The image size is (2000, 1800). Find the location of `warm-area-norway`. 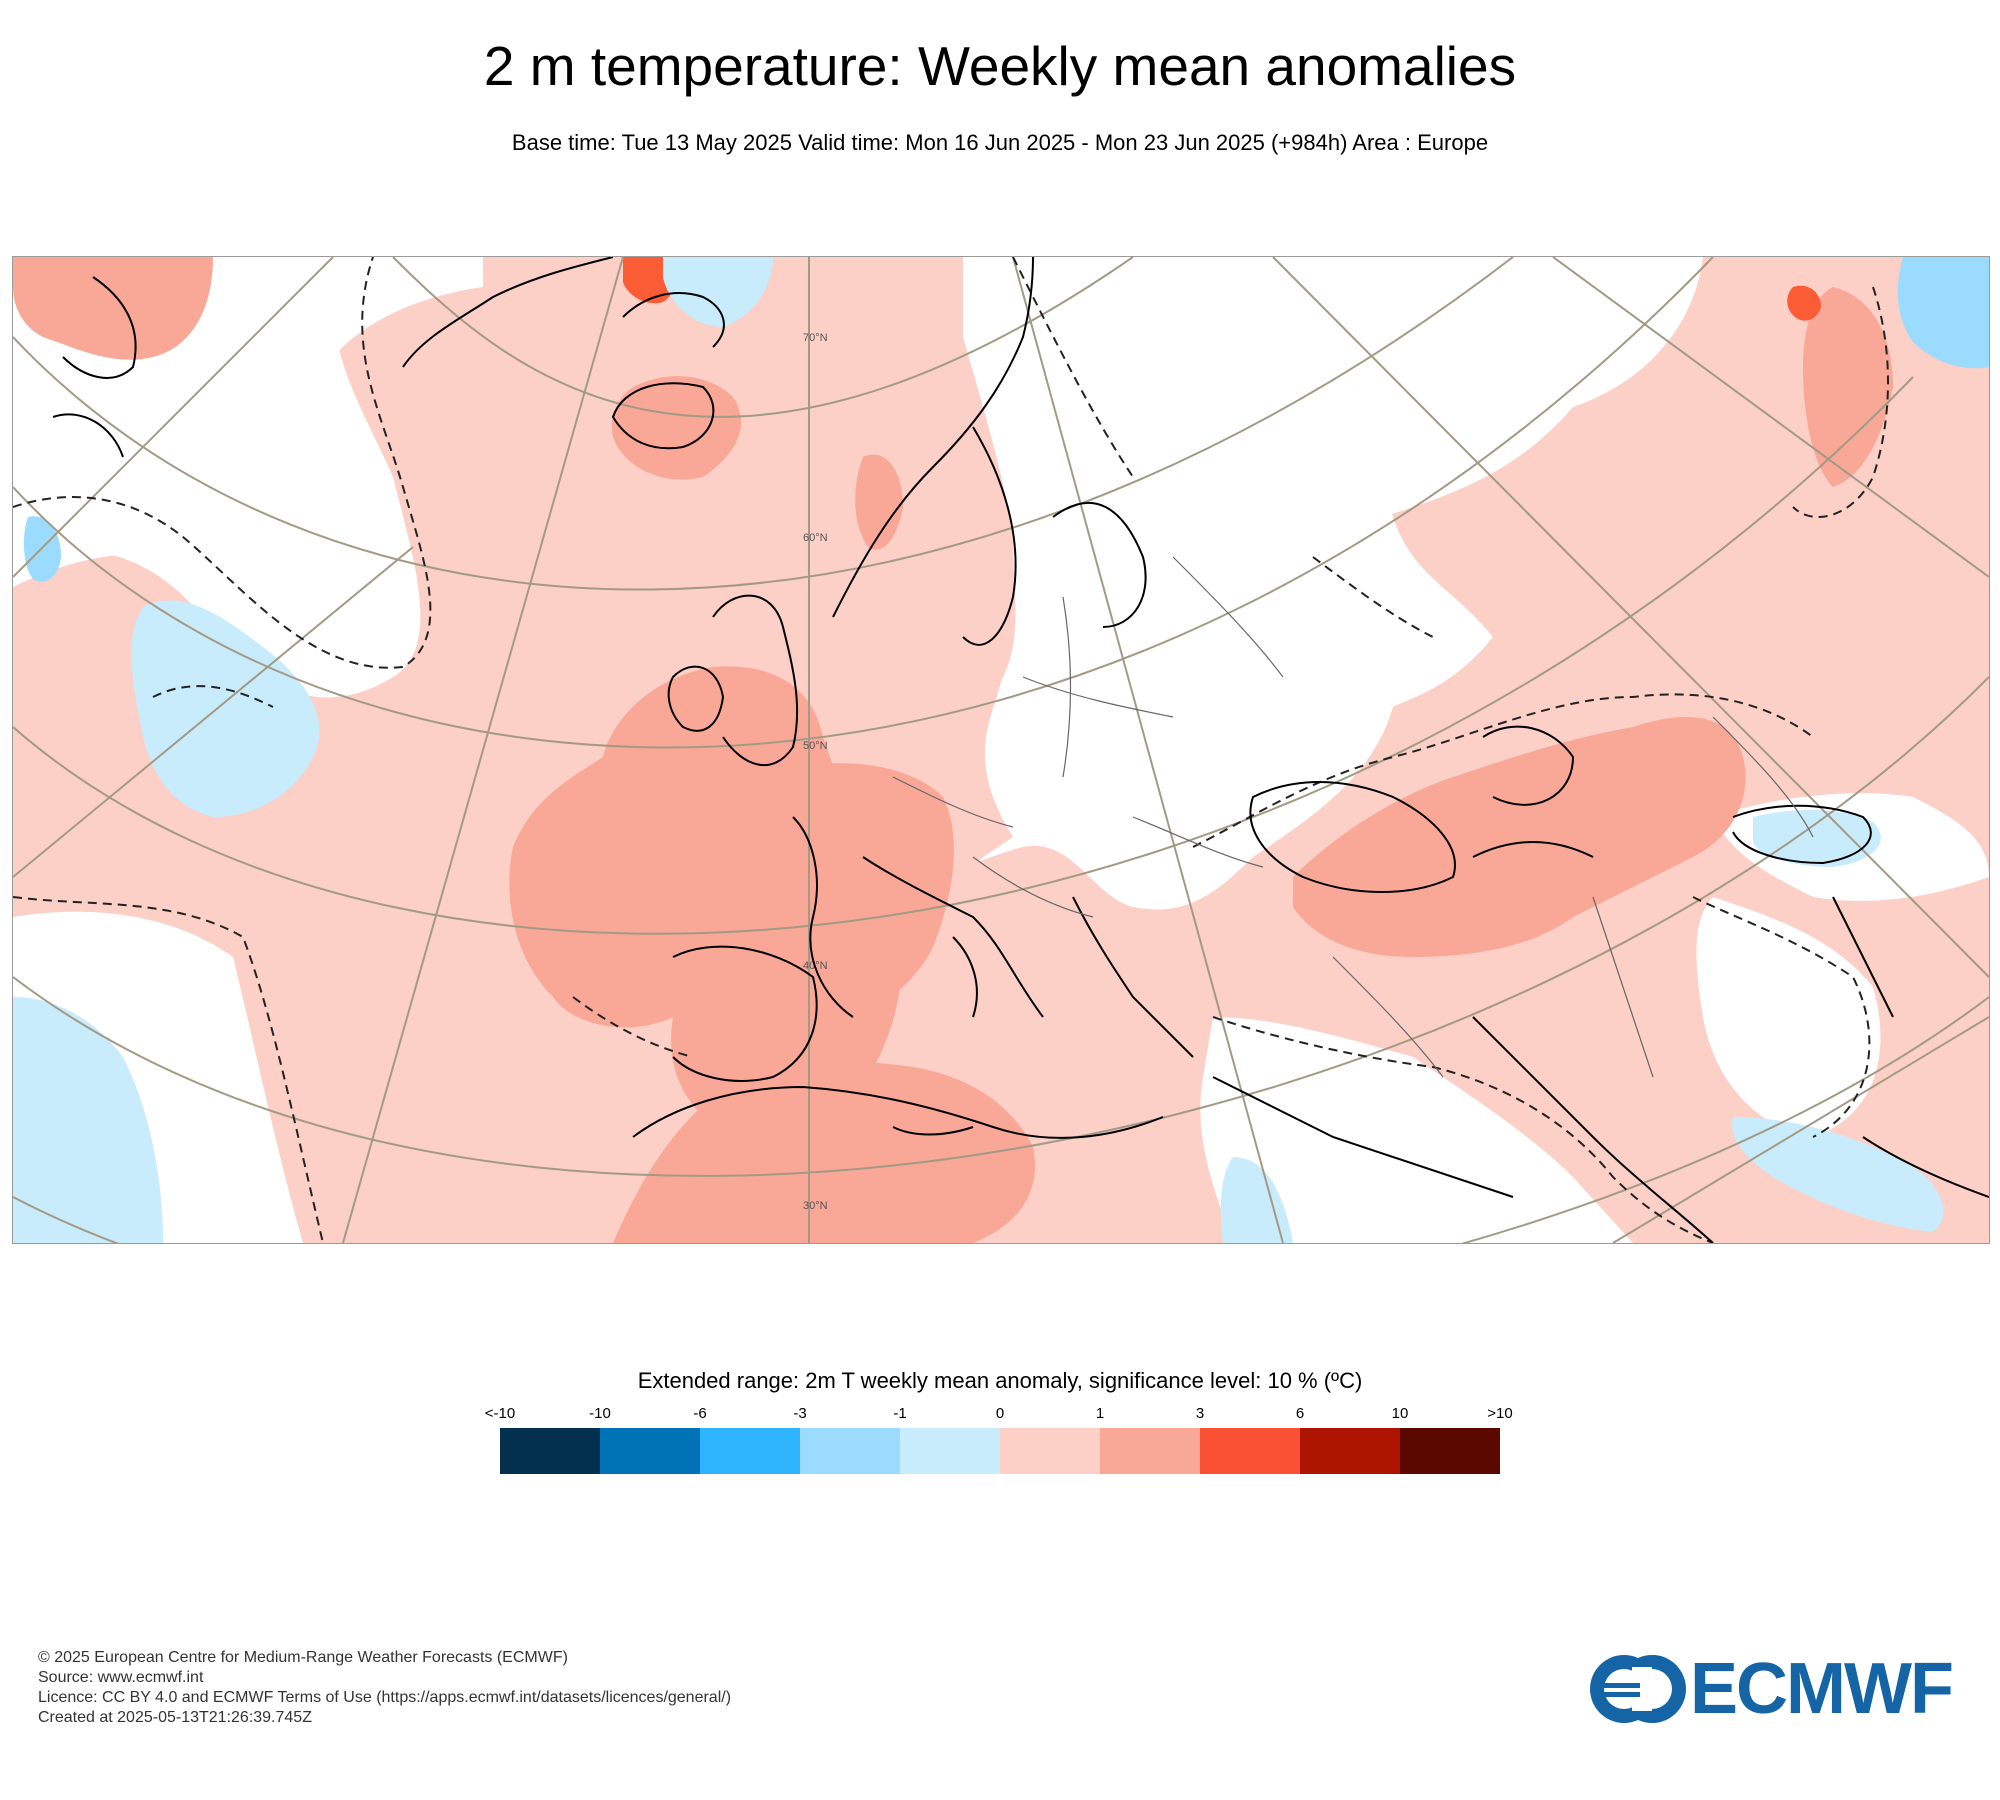

warm-area-norway is located at coordinates (879, 502).